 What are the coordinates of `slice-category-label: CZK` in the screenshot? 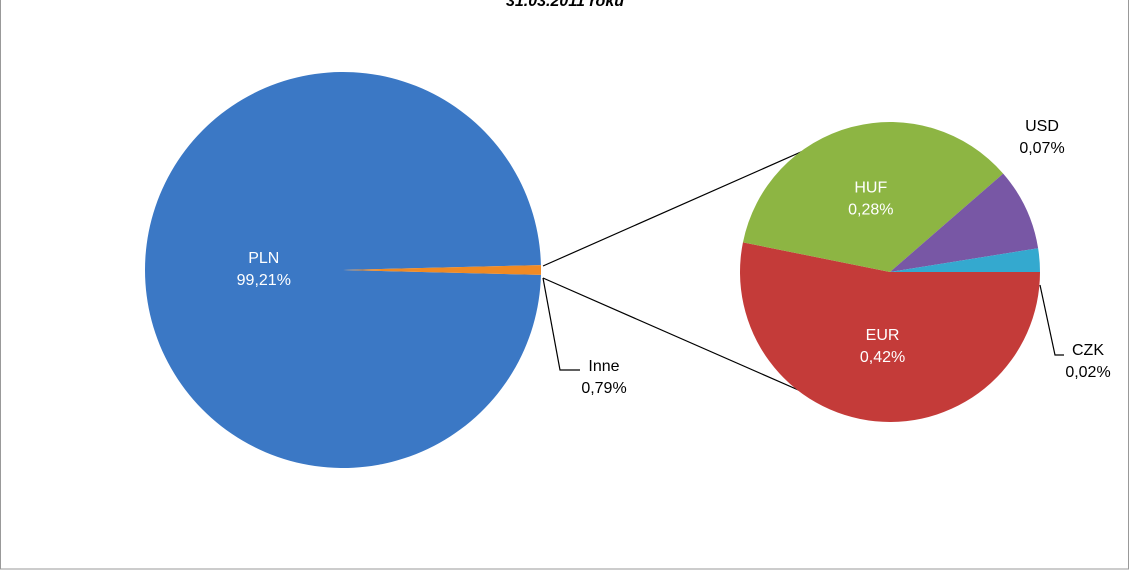 It's located at (1088, 350).